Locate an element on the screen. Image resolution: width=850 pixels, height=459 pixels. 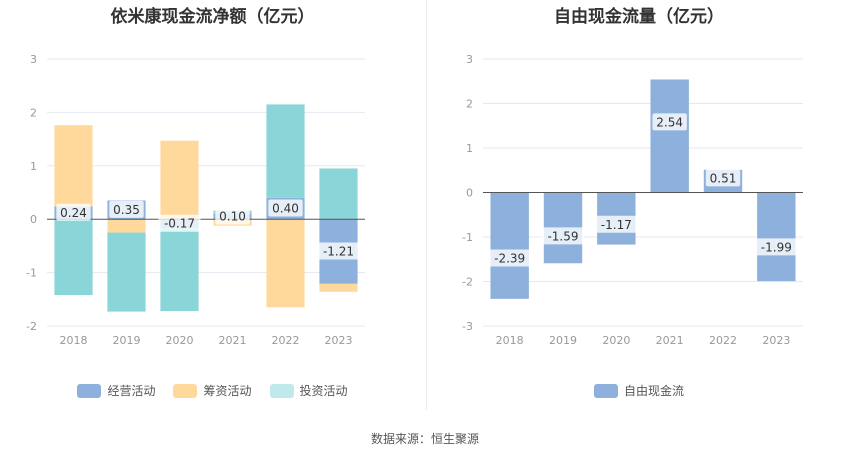
data-label: 0.35 is located at coordinates (126, 210).